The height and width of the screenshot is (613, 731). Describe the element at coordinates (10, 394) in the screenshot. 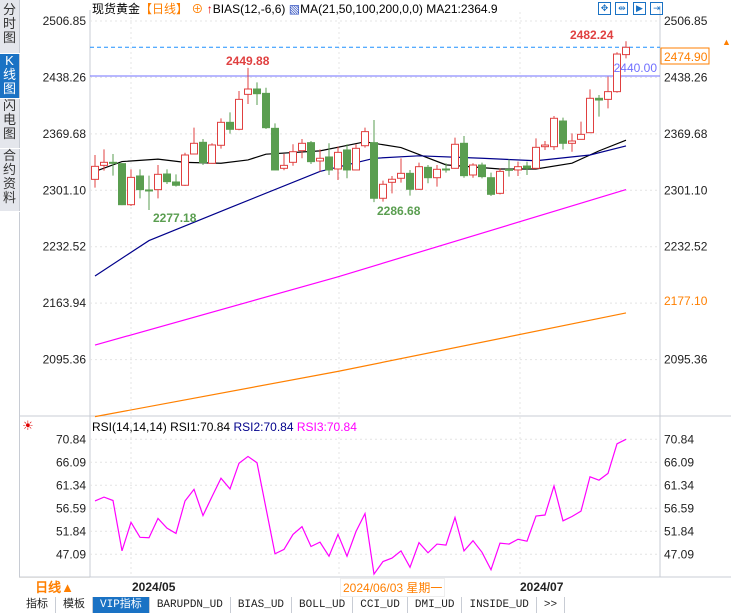

I see `sidebar-spacer` at that location.